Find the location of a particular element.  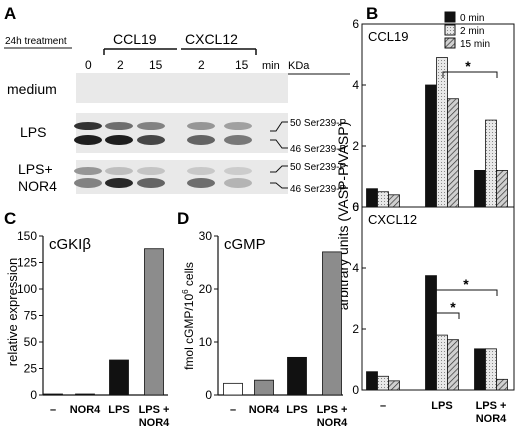

sig-bracket-top is located at coordinates (470, 74).